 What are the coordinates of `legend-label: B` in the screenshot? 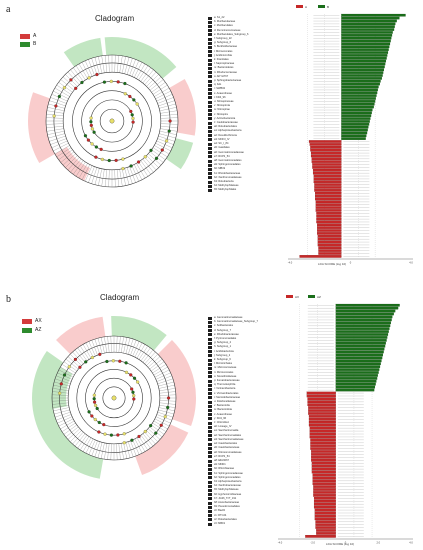 It's located at (35, 44).